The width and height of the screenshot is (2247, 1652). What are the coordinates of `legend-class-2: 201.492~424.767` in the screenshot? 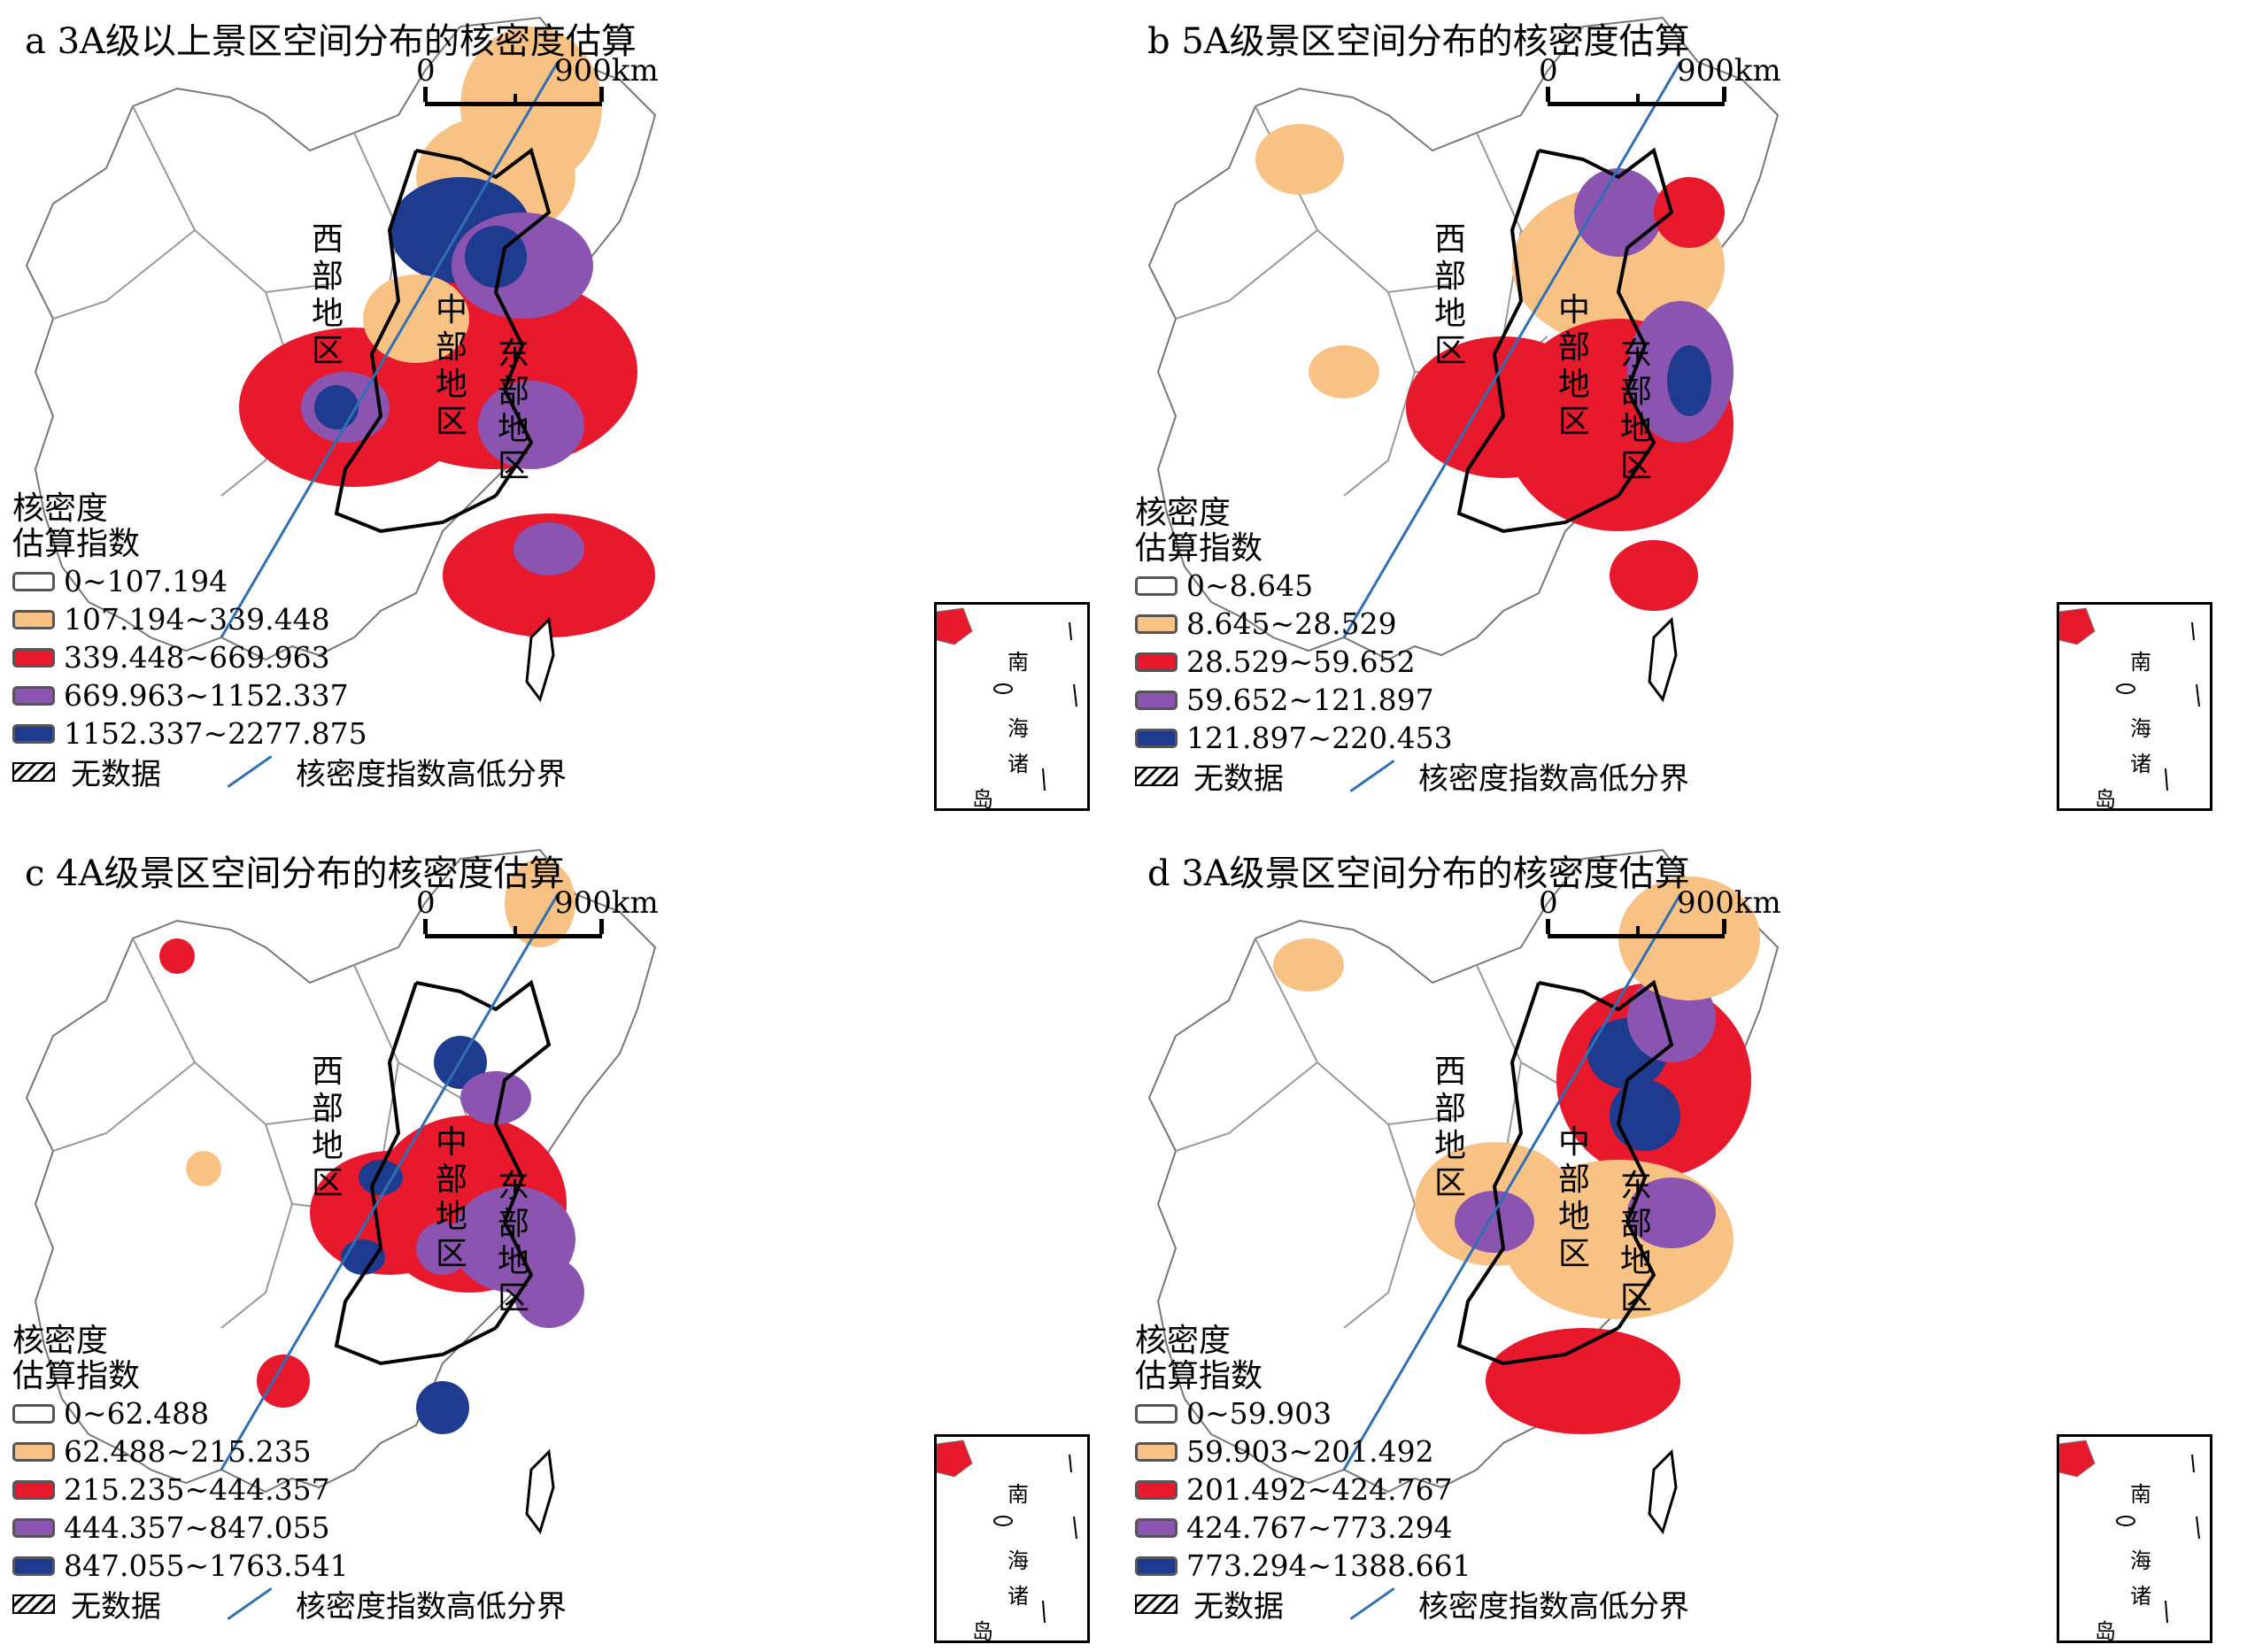 It's located at (1412, 1490).